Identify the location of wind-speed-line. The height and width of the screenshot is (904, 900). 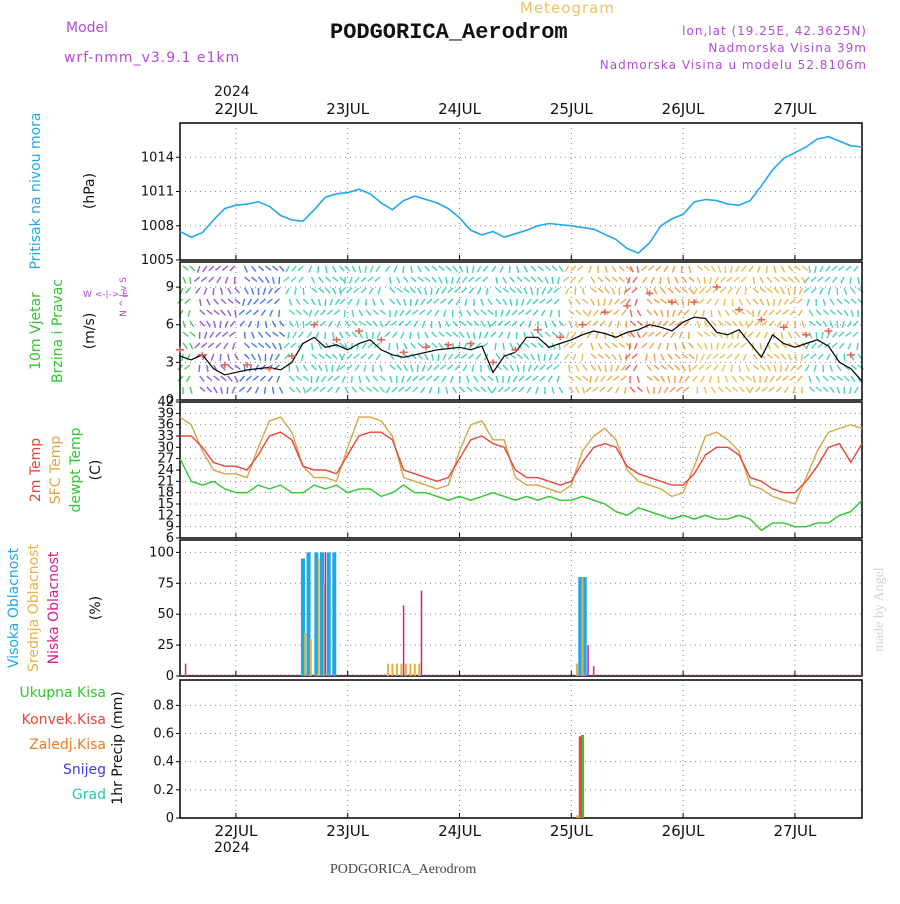
(521, 349).